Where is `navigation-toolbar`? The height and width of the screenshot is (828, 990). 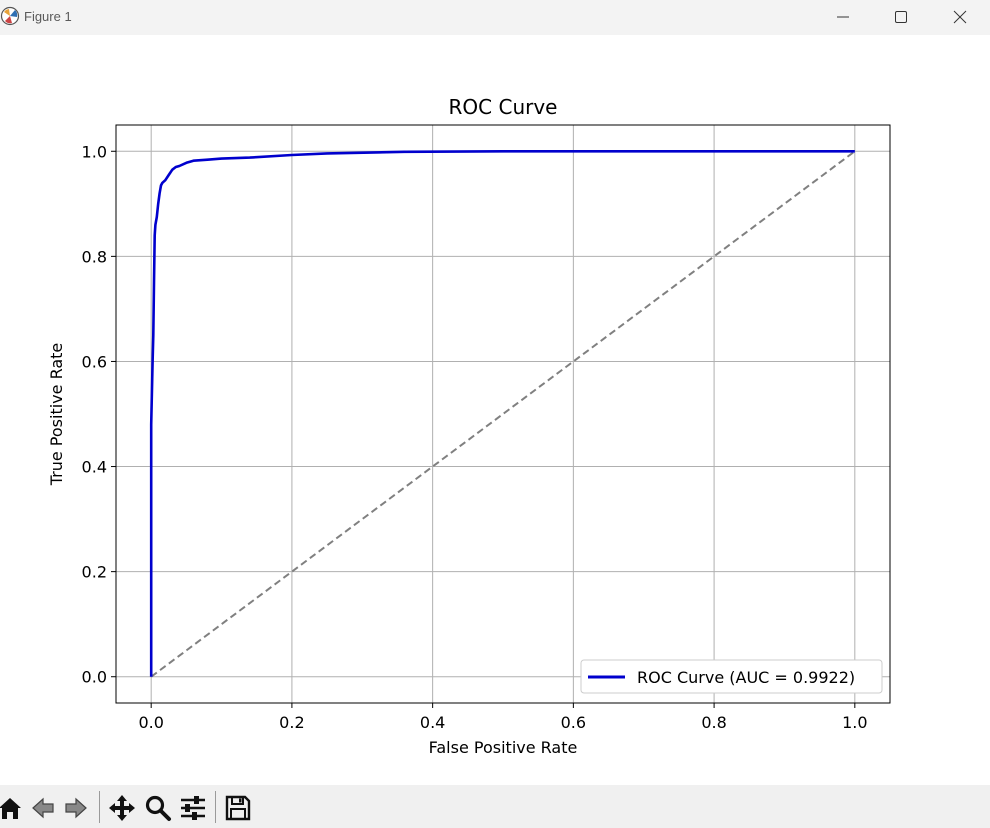 navigation-toolbar is located at coordinates (495, 806).